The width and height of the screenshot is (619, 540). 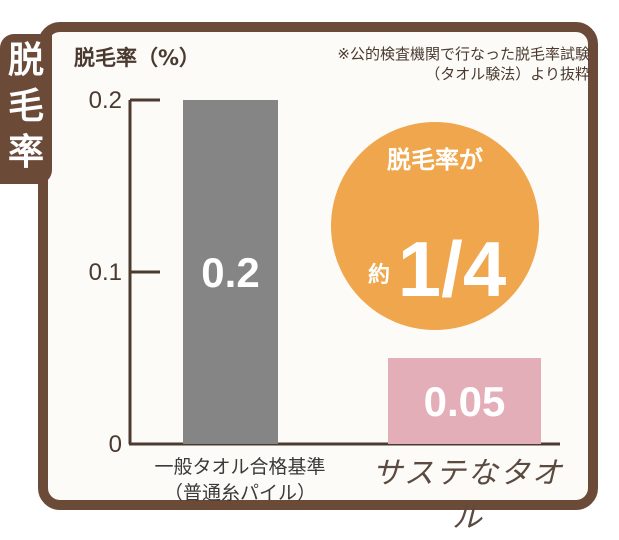 What do you see at coordinates (105, 272) in the screenshot?
I see `y-tick-label: 0.1` at bounding box center [105, 272].